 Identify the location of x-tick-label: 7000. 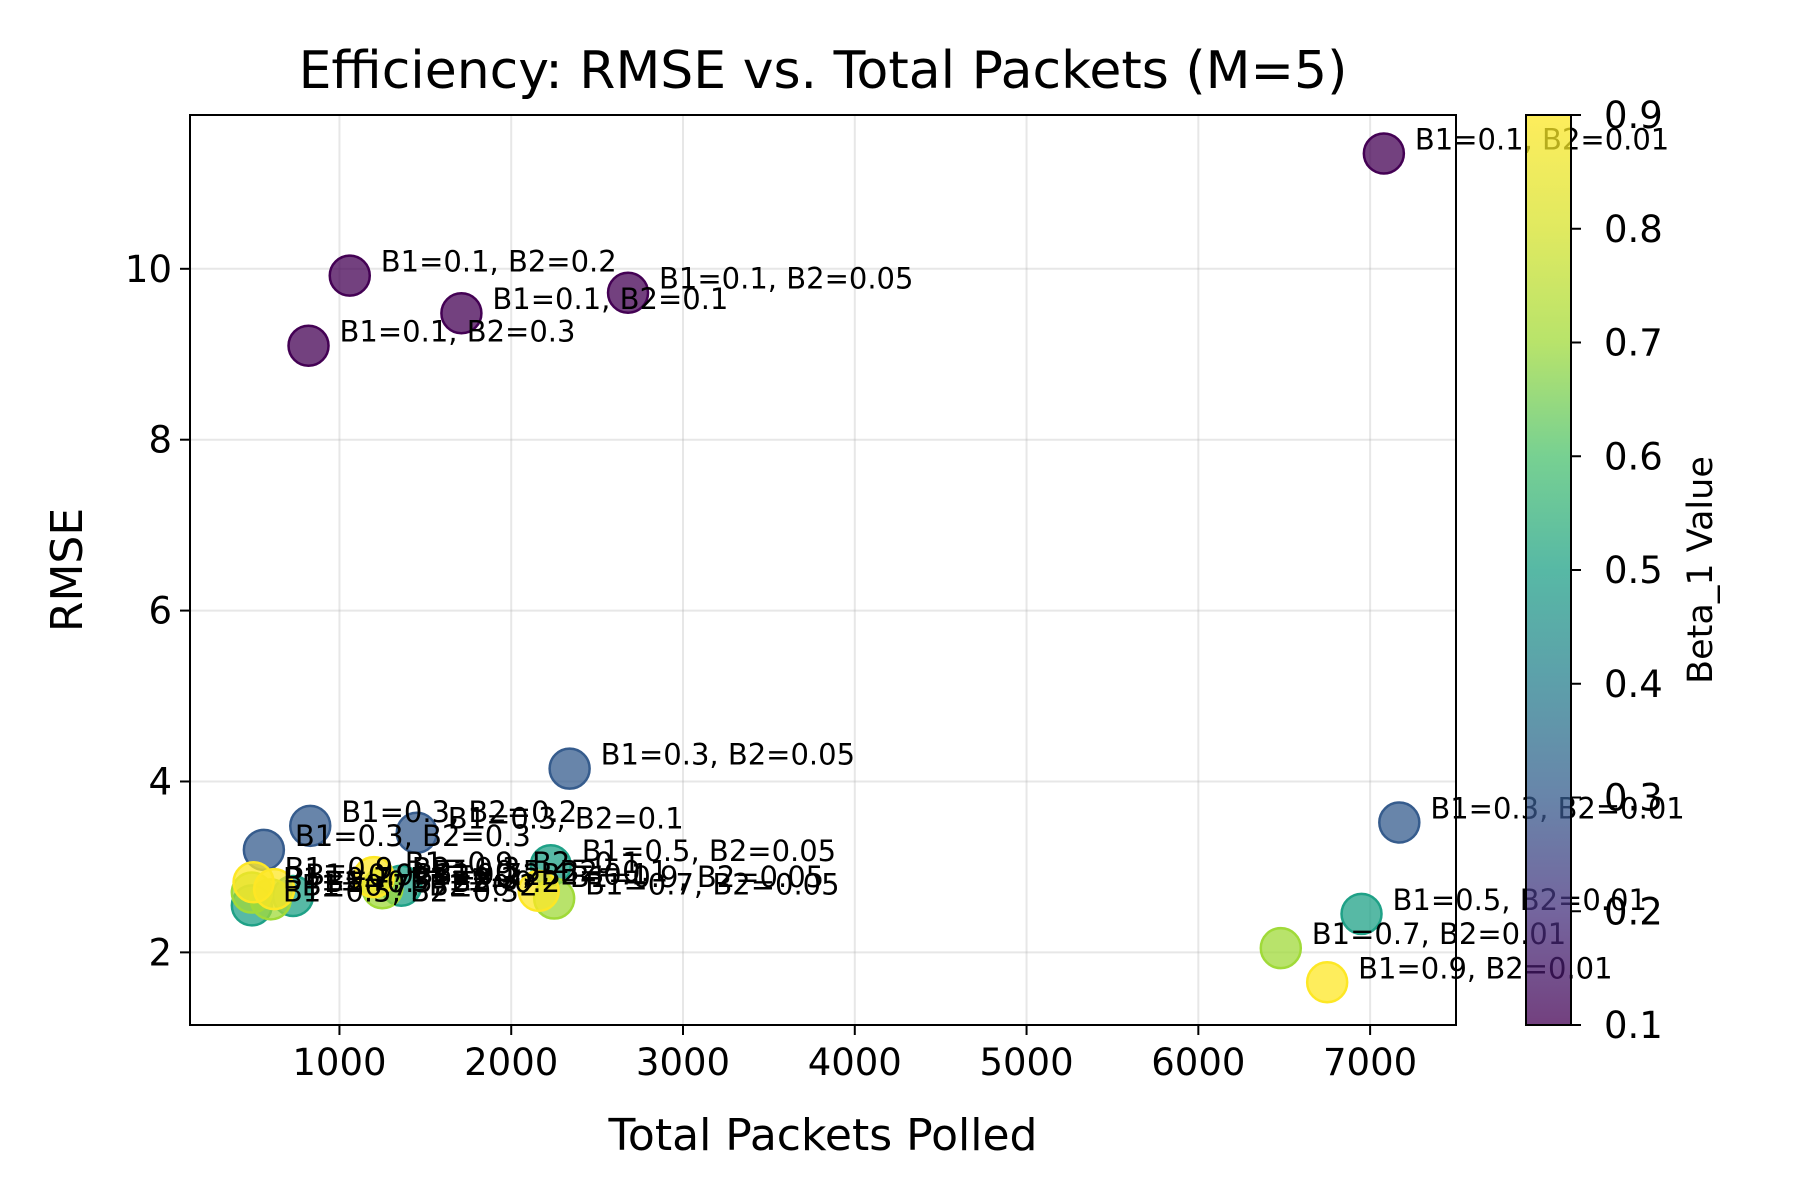
(1370, 1062).